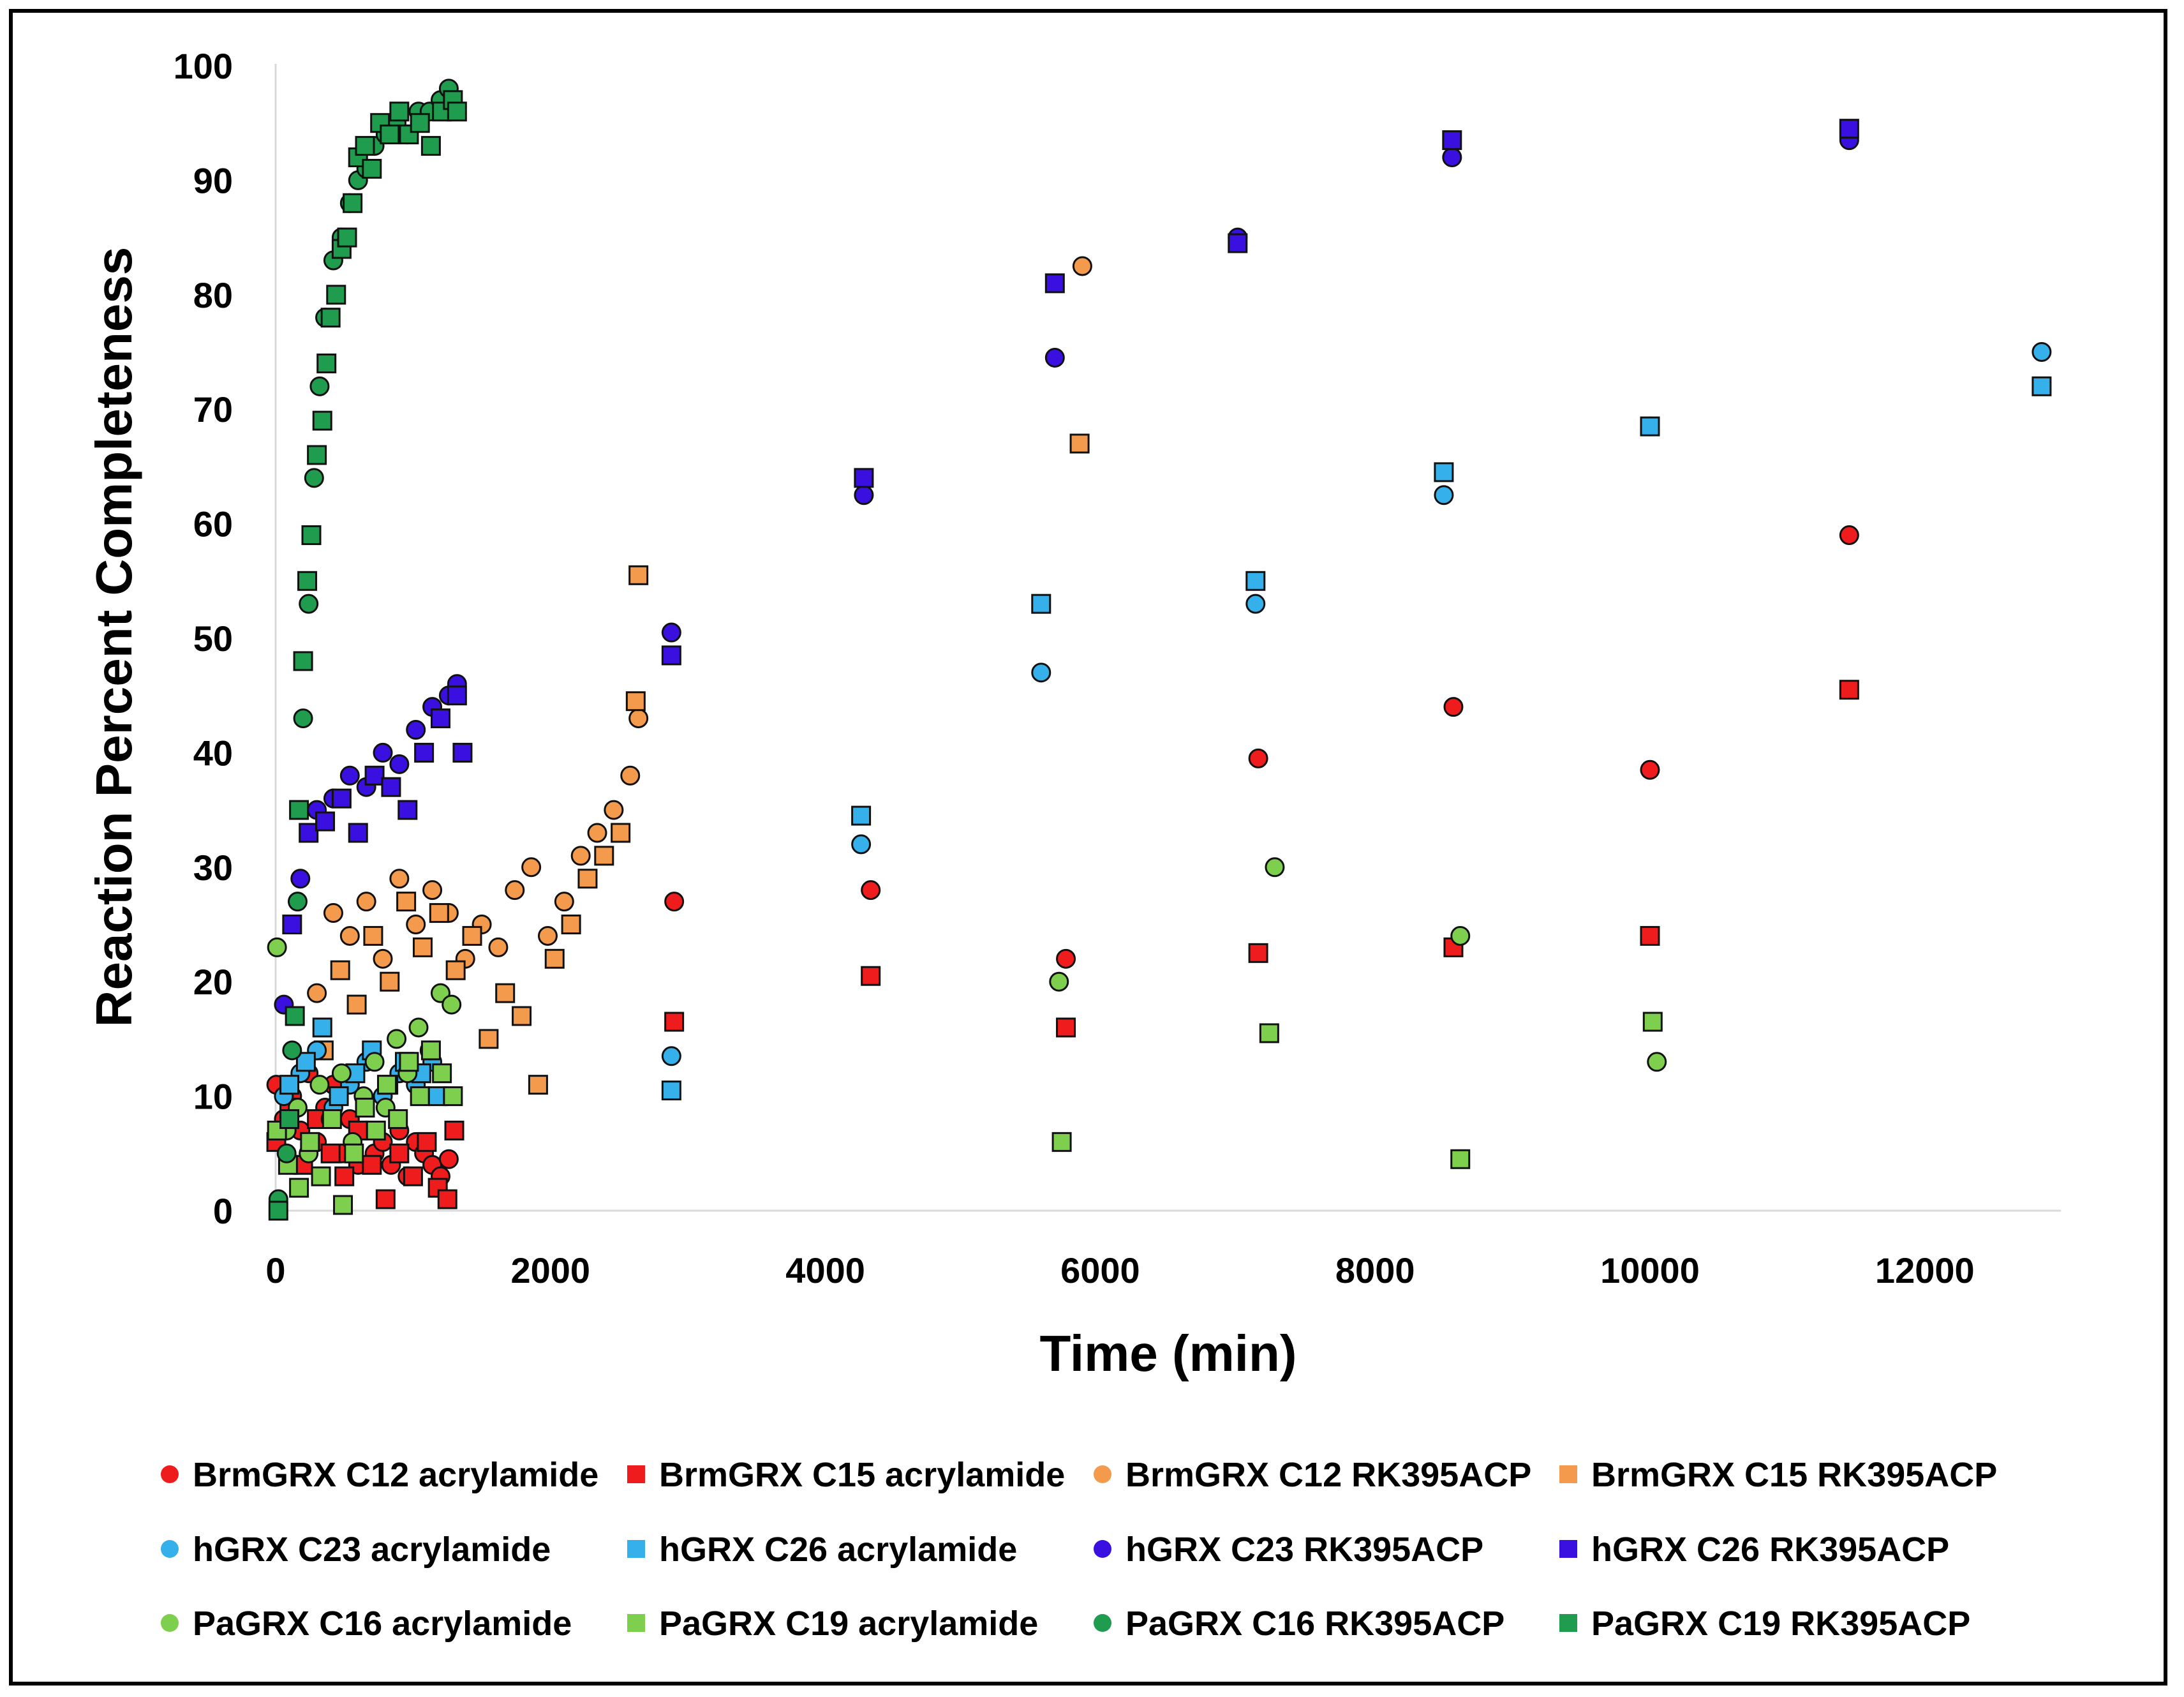 The height and width of the screenshot is (1697, 2184). What do you see at coordinates (213, 1097) in the screenshot?
I see `y-tick-label: 10` at bounding box center [213, 1097].